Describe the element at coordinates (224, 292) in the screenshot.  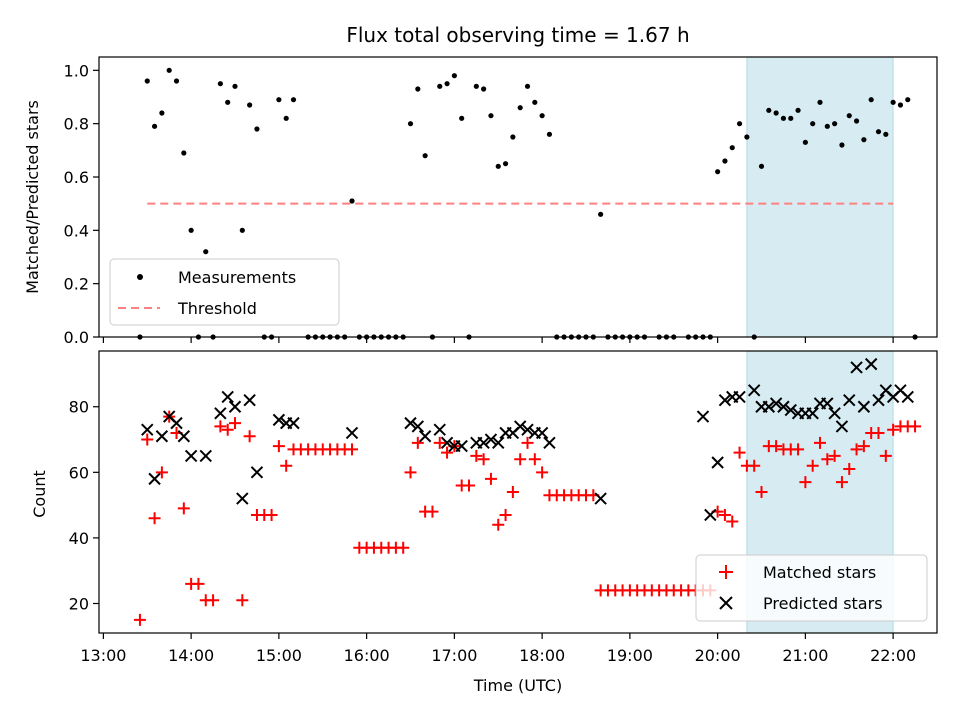
I see `ratio-legend-box` at that location.